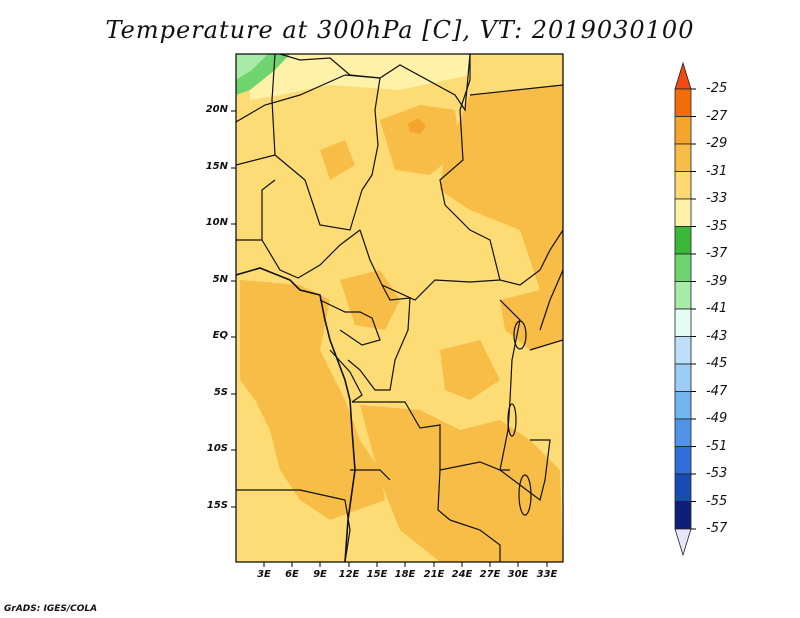 The height and width of the screenshot is (618, 800). What do you see at coordinates (518, 574) in the screenshot?
I see `longitude-label: 30E` at bounding box center [518, 574].